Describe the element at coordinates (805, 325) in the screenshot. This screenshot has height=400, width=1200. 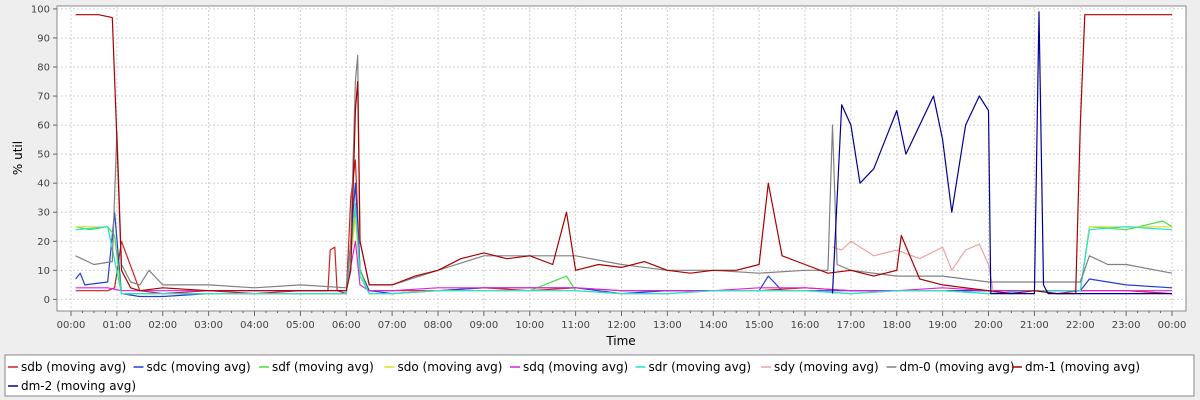
I see `x-tick-label: 16:00` at that location.